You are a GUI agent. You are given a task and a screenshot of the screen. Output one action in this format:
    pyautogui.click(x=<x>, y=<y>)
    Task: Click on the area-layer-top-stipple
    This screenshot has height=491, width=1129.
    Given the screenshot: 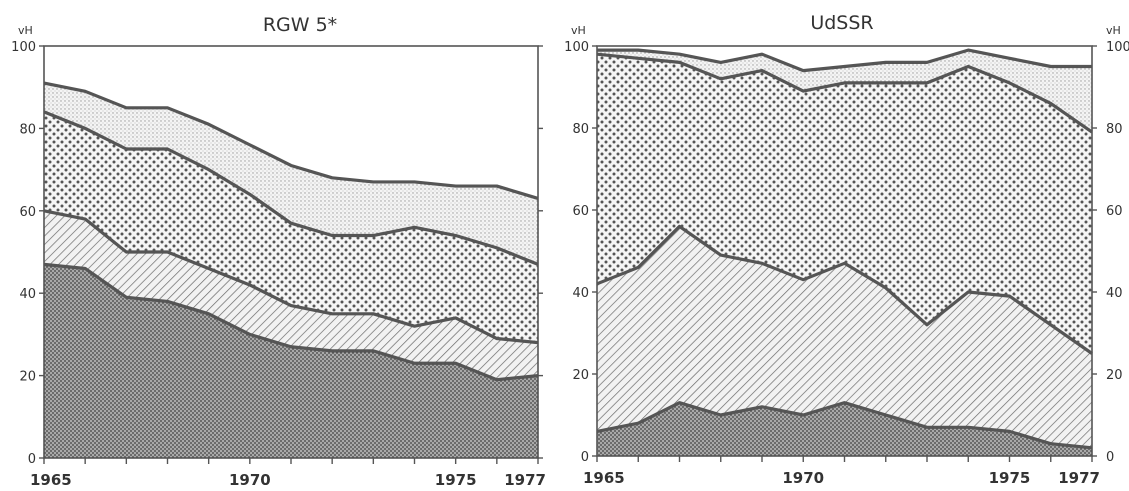 What is the action you would take?
    pyautogui.click(x=844, y=91)
    